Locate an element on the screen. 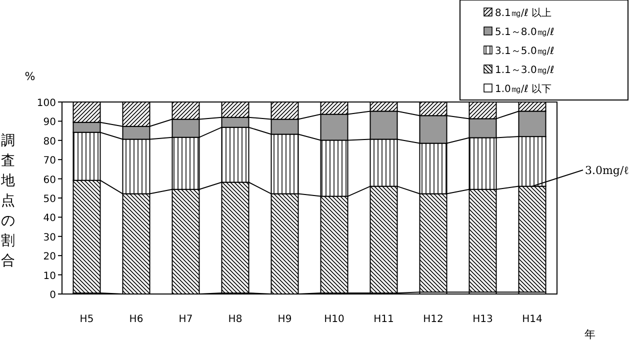  legend-label: 1.1～3.0㎎/ℓ is located at coordinates (524, 70).